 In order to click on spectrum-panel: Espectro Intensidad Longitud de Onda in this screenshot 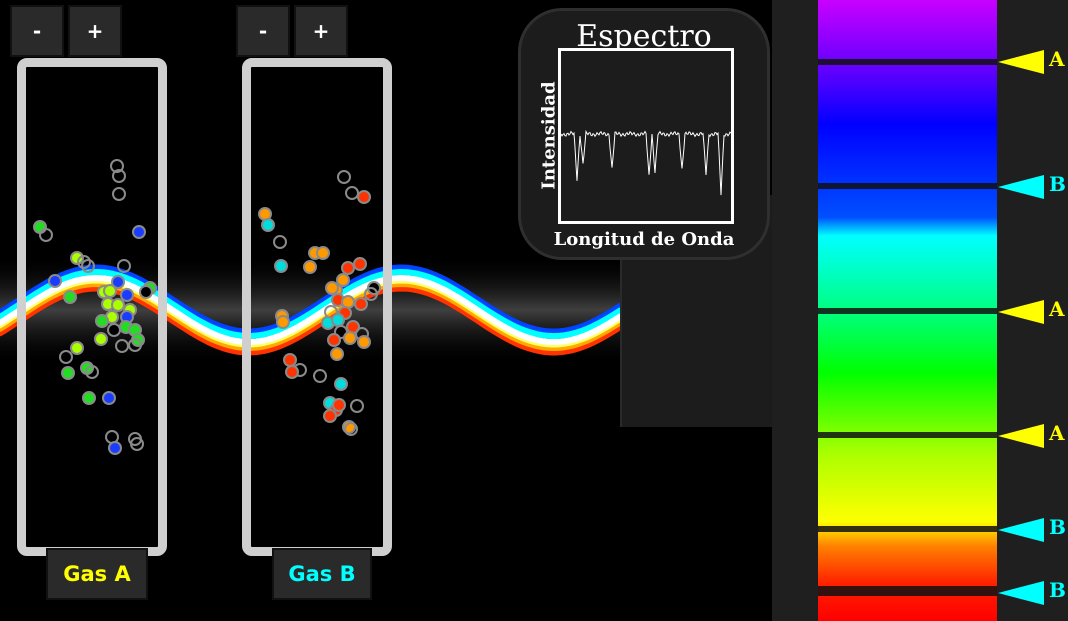, I will do `click(644, 134)`.